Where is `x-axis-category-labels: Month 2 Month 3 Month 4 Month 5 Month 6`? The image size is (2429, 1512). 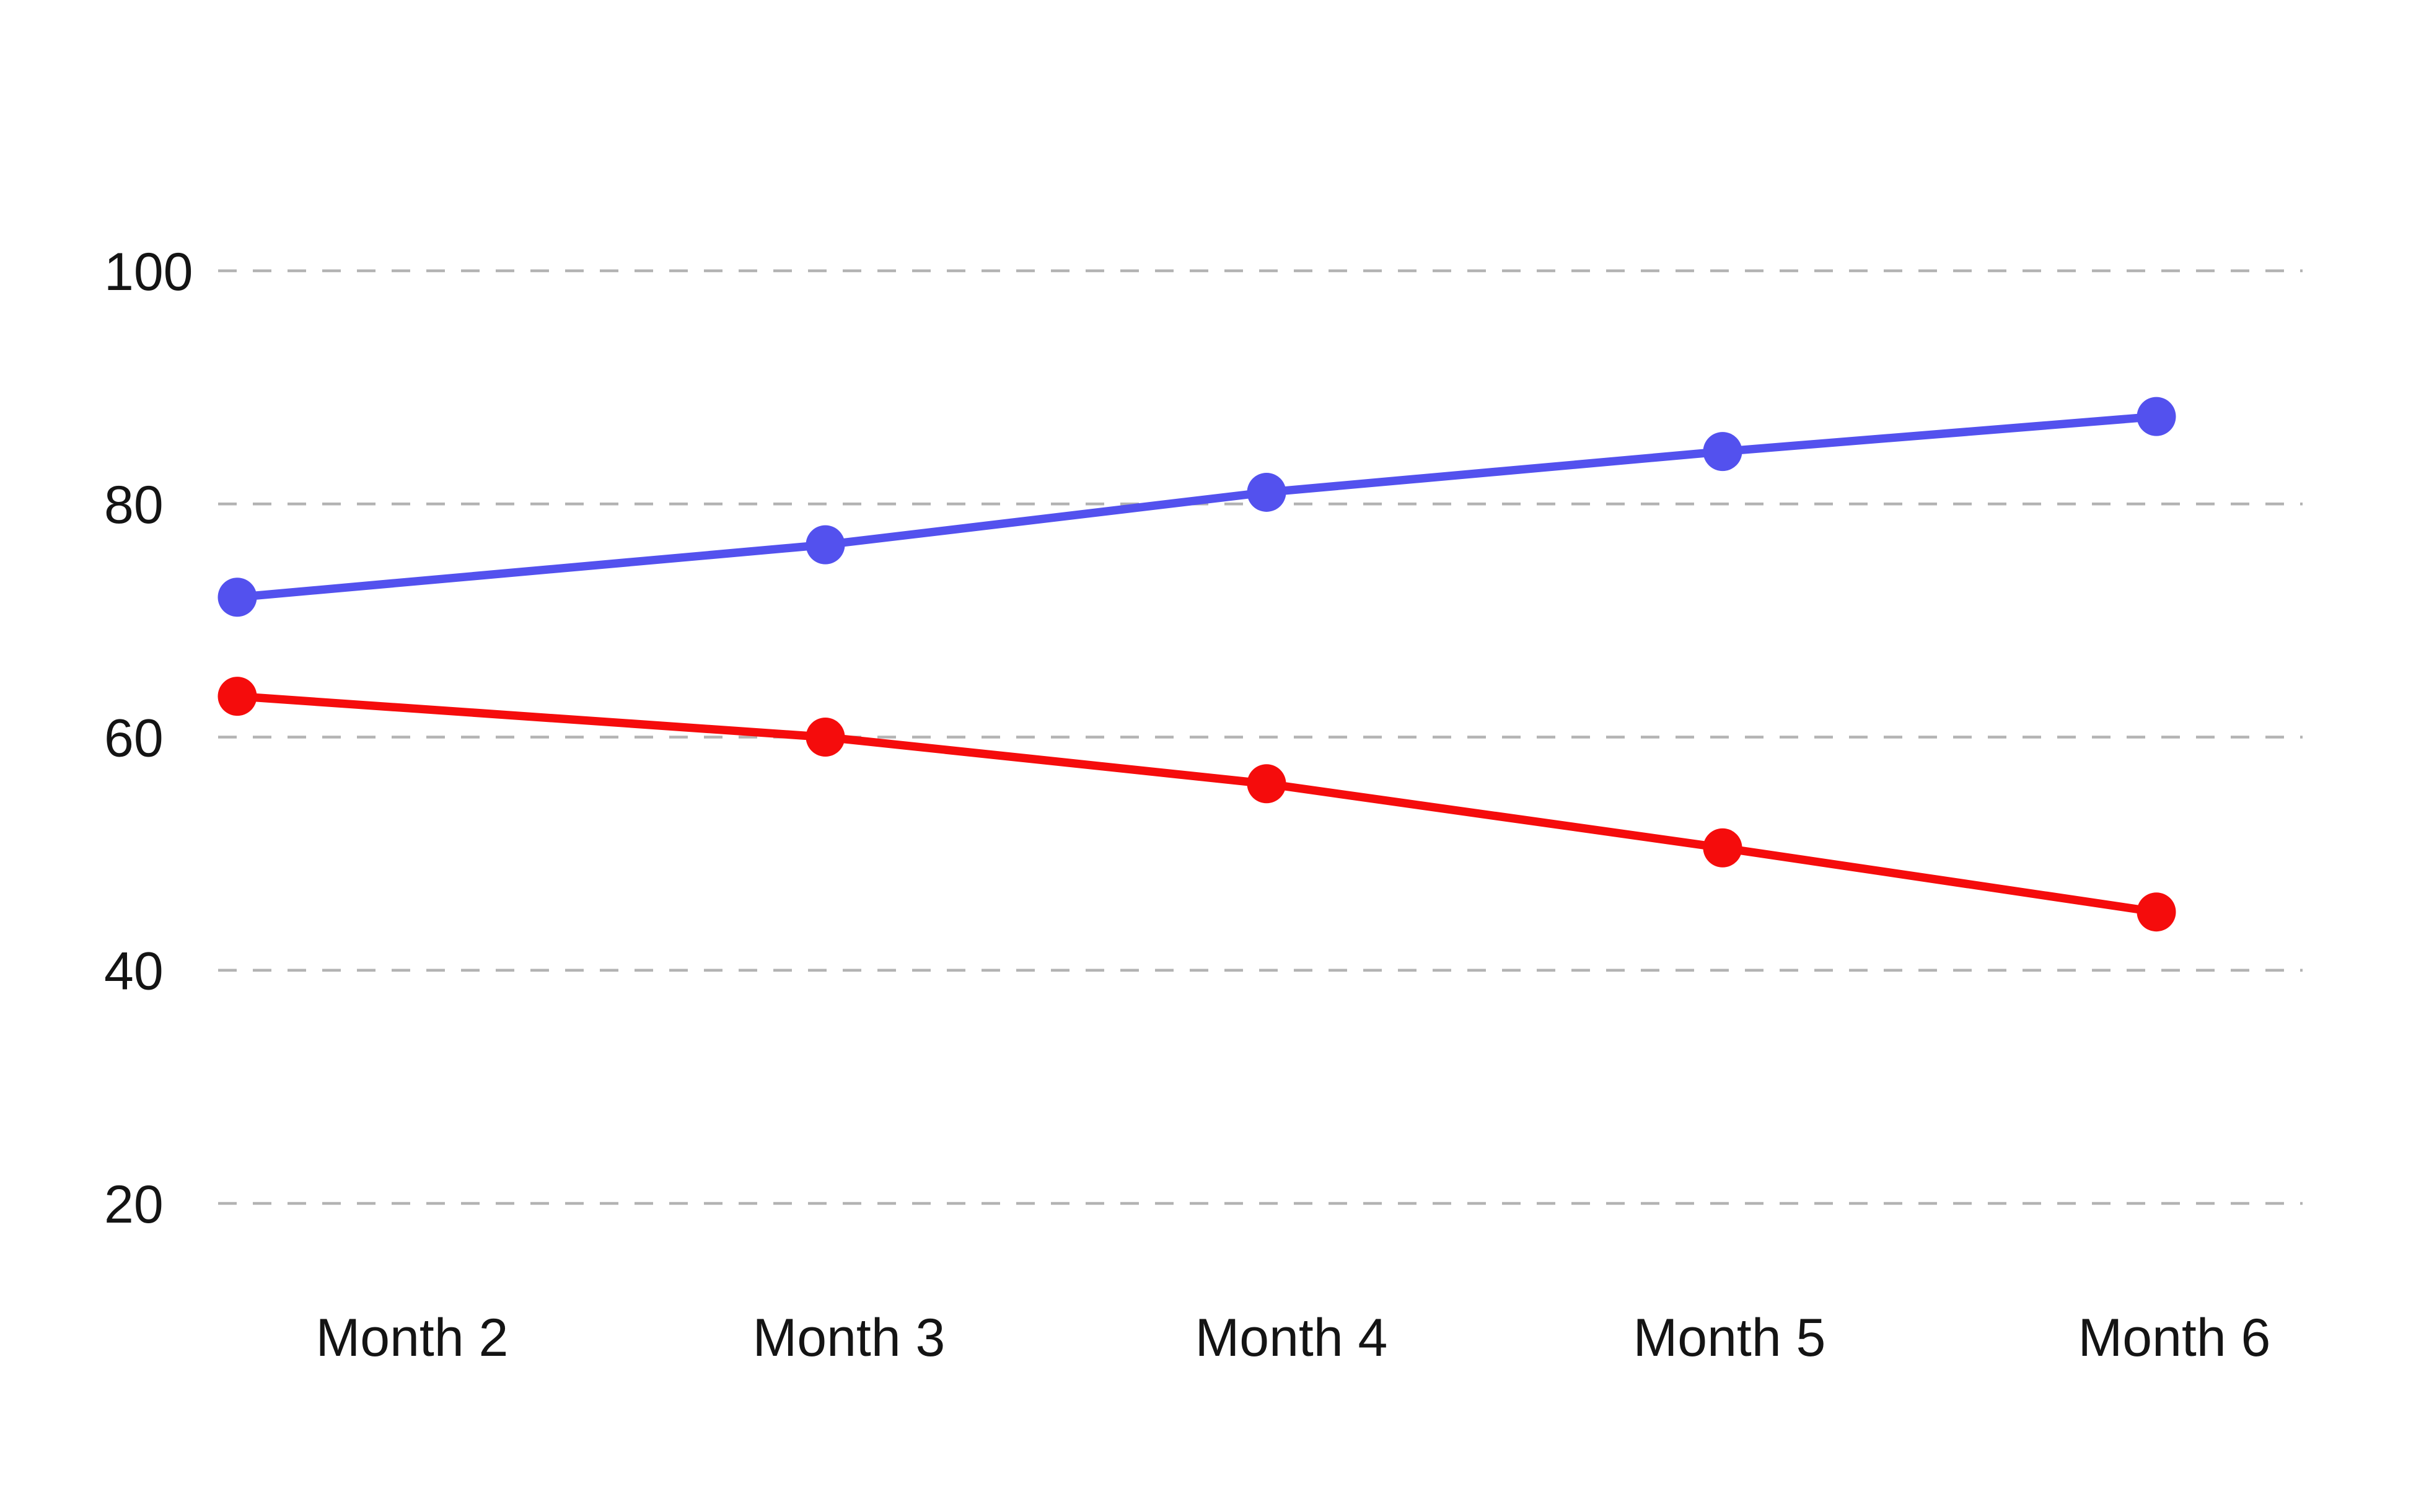 x-axis-category-labels: Month 2 Month 3 Month 4 Month 5 Month 6 is located at coordinates (1294, 1338).